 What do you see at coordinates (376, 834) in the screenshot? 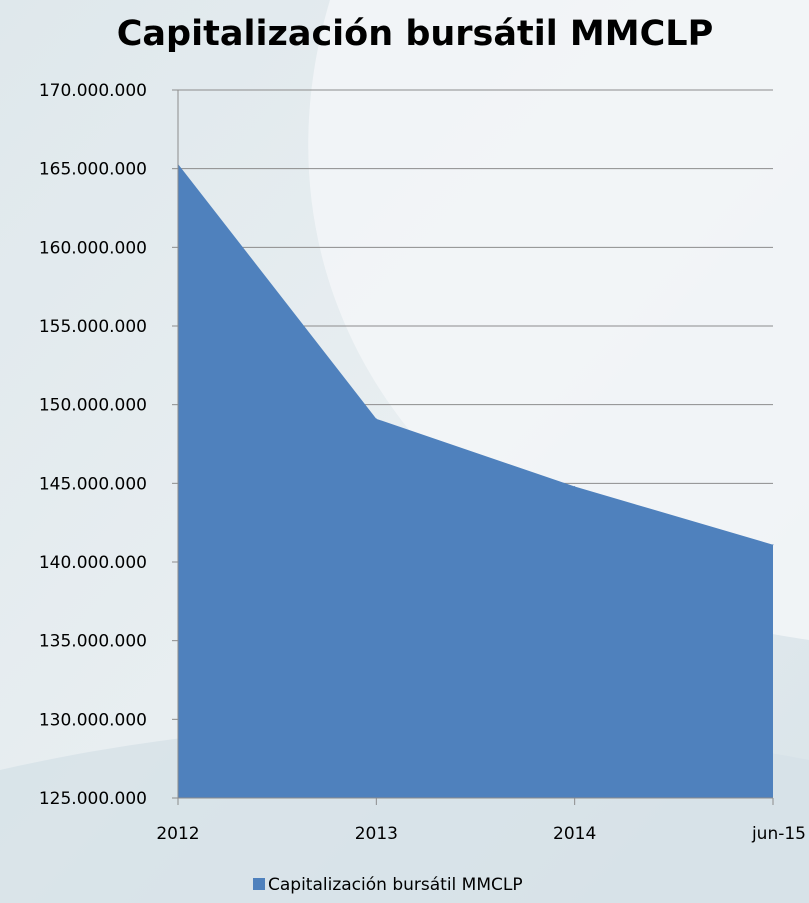
I see `x-tick-label: 2013` at bounding box center [376, 834].